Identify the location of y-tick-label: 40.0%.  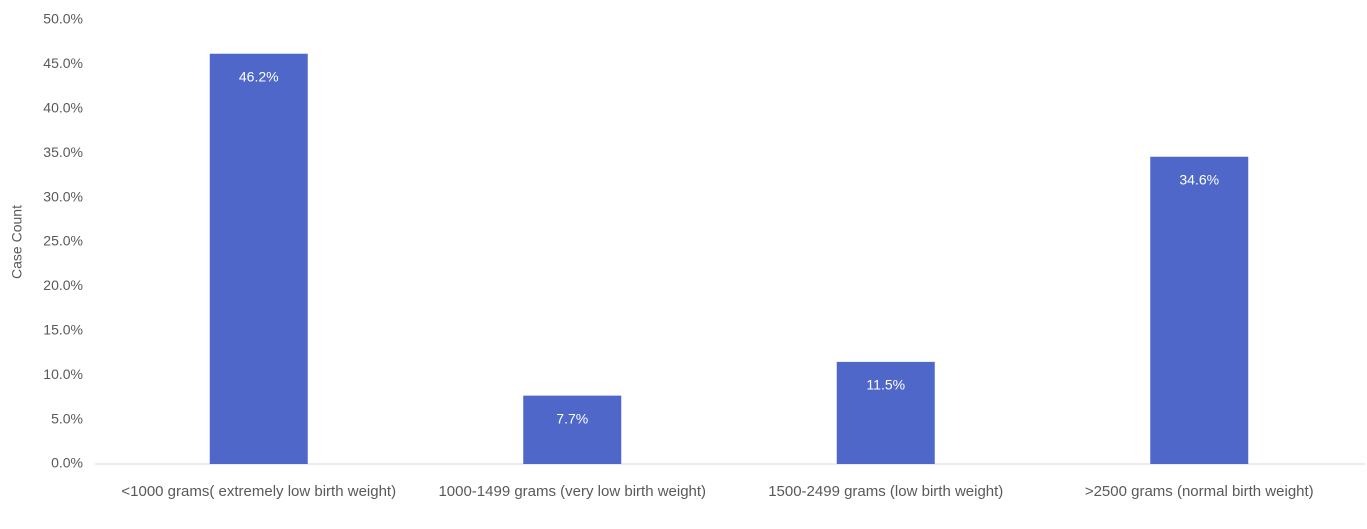
(63, 108).